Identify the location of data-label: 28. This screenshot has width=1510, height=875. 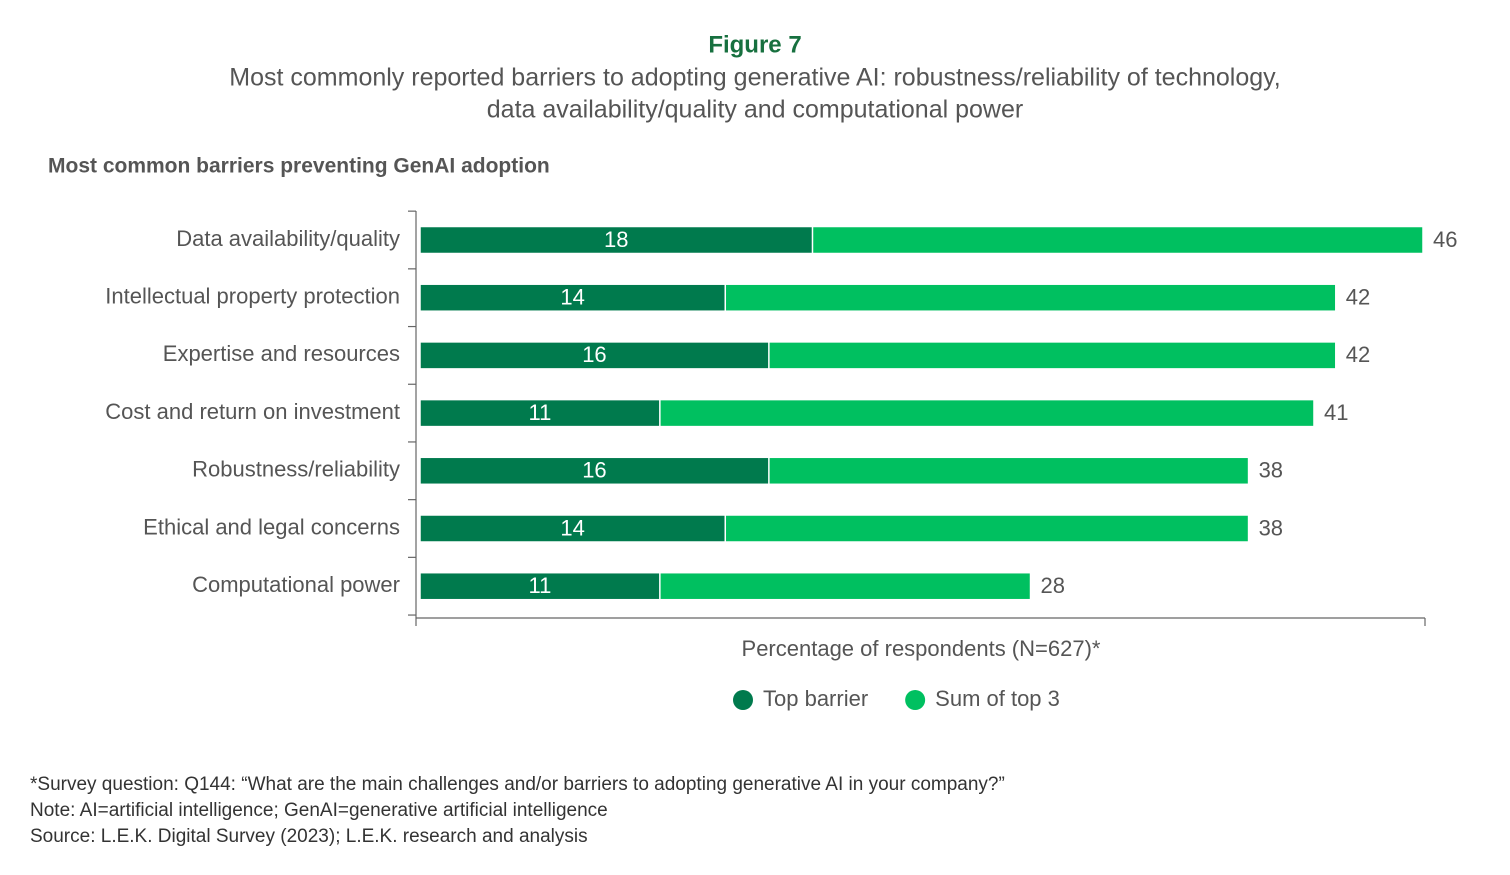
(1053, 585).